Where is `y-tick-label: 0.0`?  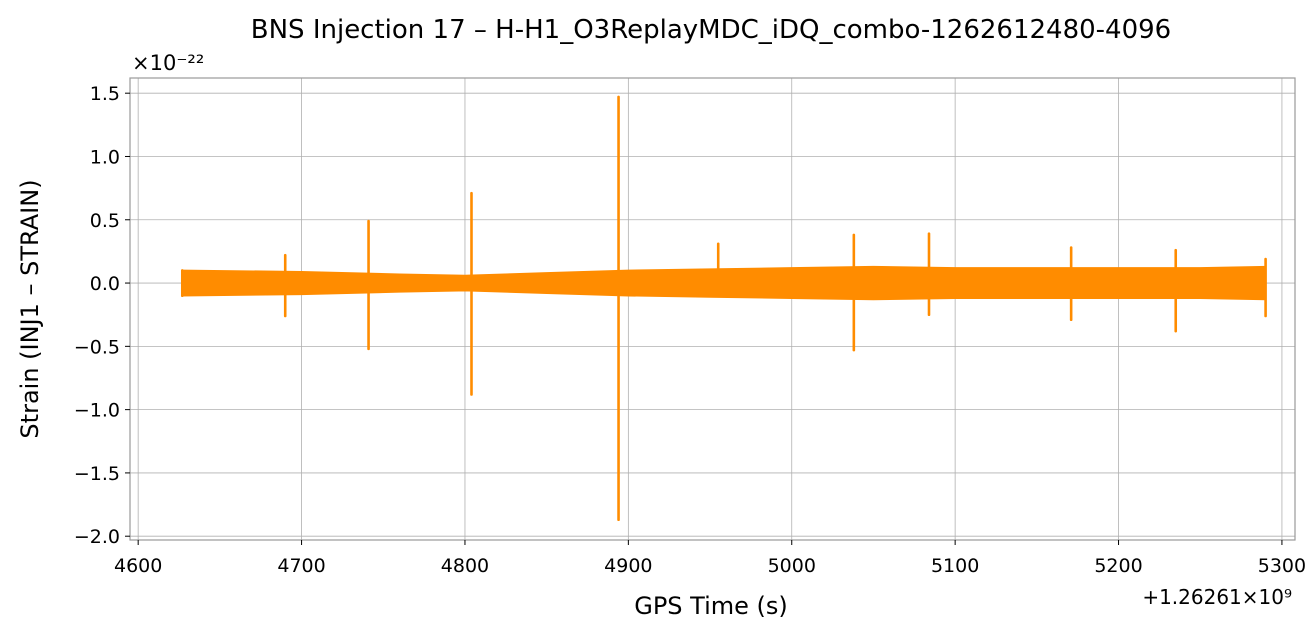 y-tick-label: 0.0 is located at coordinates (105, 284).